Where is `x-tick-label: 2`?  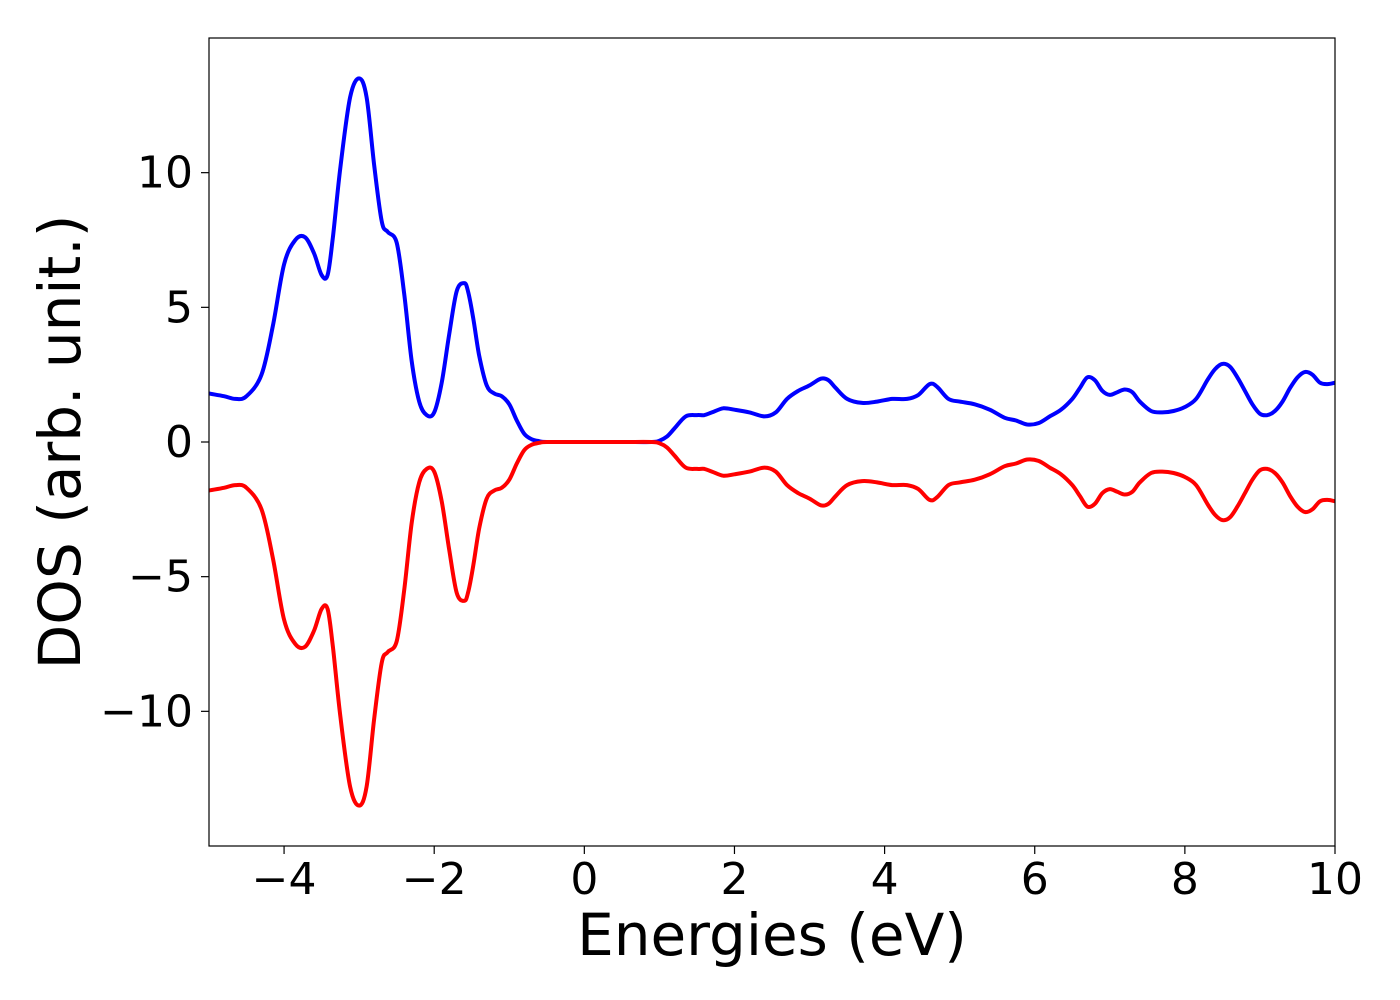
x-tick-label: 2 is located at coordinates (734, 879).